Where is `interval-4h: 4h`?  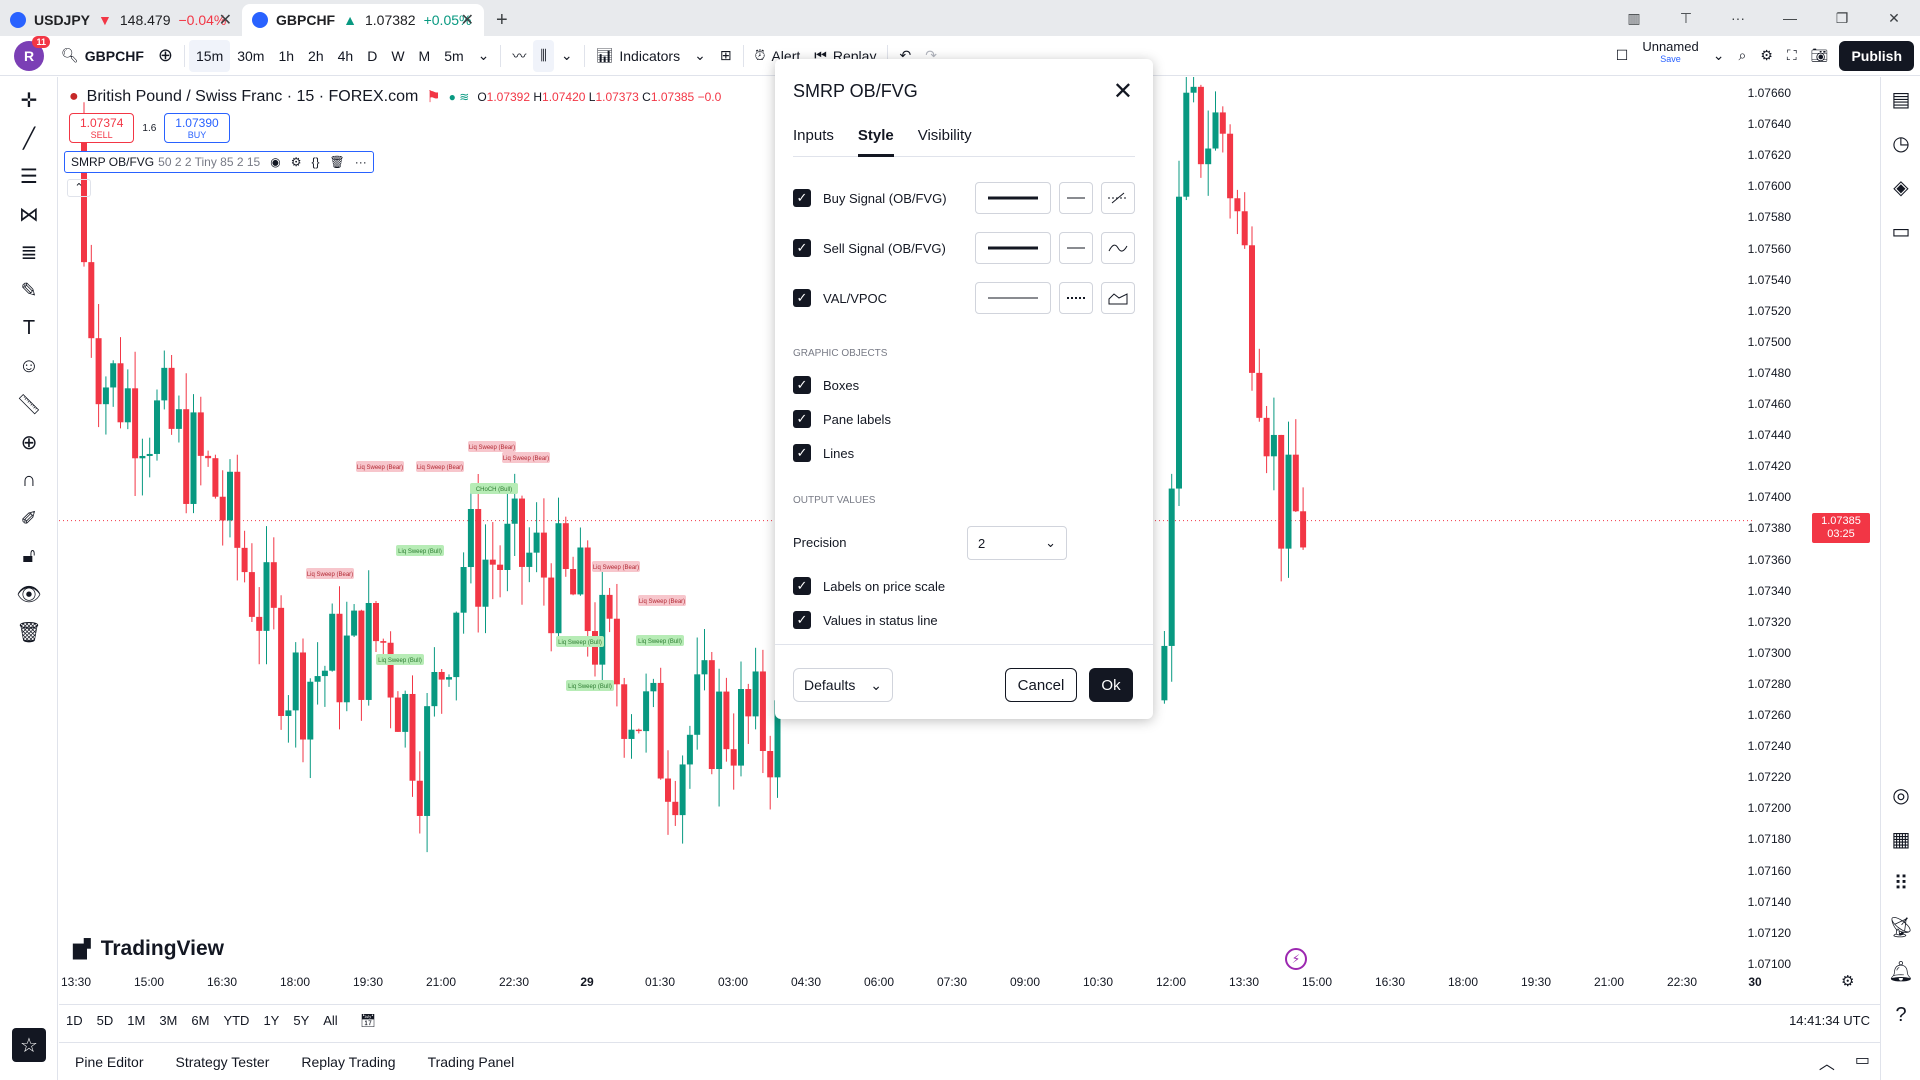 interval-4h: 4h is located at coordinates (345, 55).